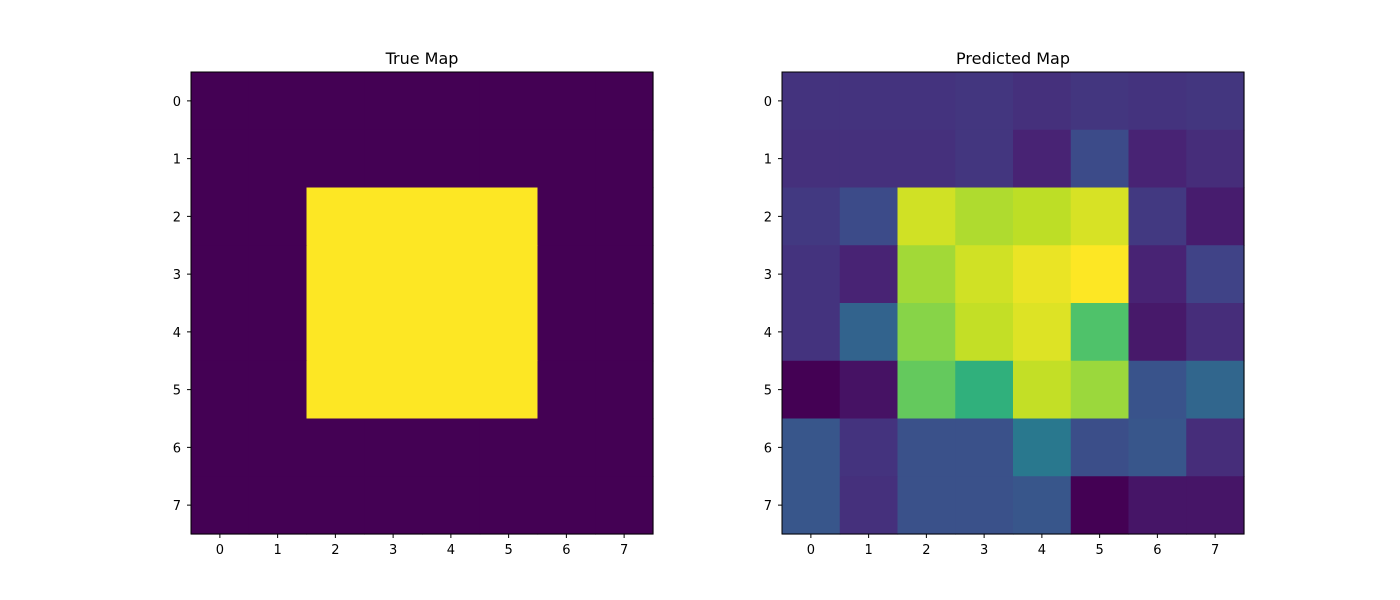 This screenshot has width=1400, height=600. I want to click on x-tick-label: 0, so click(220, 550).